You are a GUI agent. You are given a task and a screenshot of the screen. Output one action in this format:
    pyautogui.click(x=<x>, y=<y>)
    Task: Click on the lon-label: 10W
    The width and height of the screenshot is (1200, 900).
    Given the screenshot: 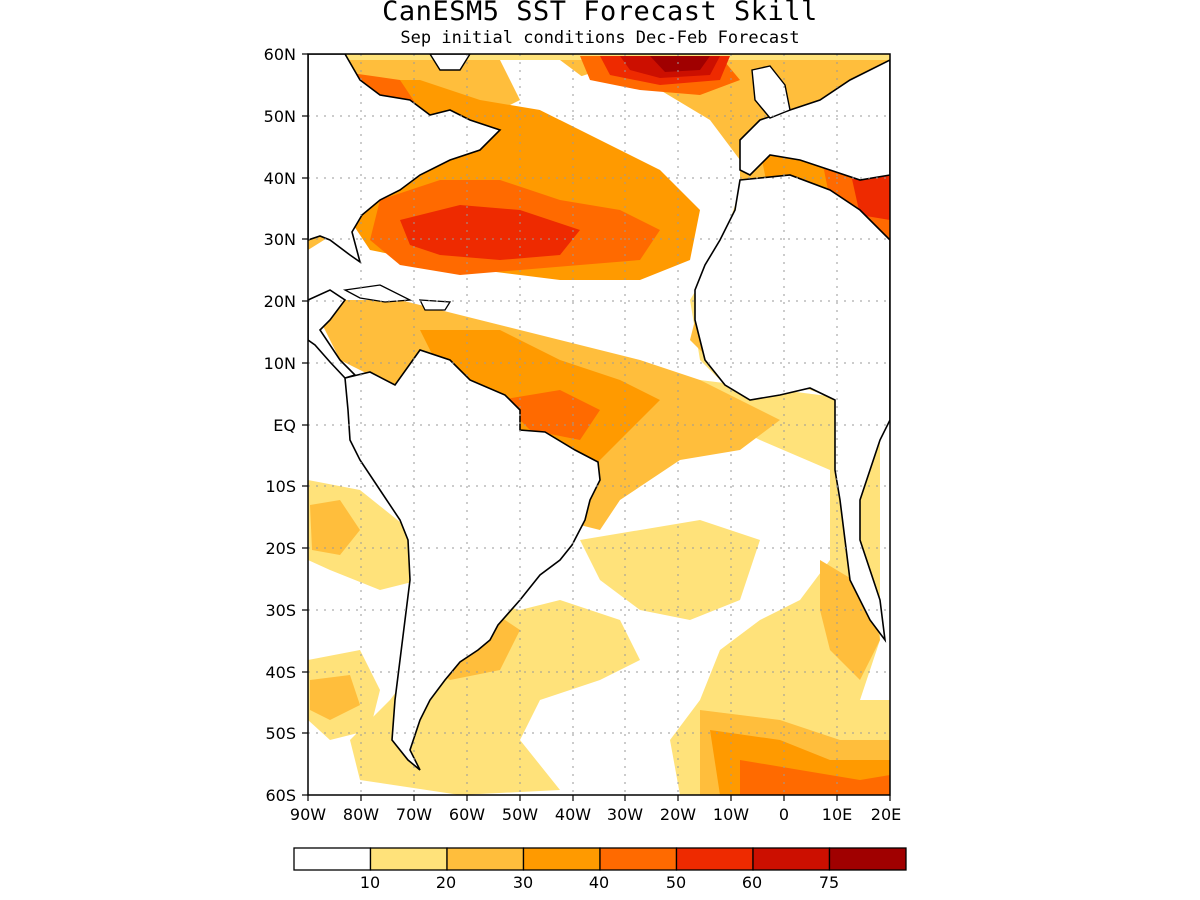 What is the action you would take?
    pyautogui.click(x=731, y=814)
    